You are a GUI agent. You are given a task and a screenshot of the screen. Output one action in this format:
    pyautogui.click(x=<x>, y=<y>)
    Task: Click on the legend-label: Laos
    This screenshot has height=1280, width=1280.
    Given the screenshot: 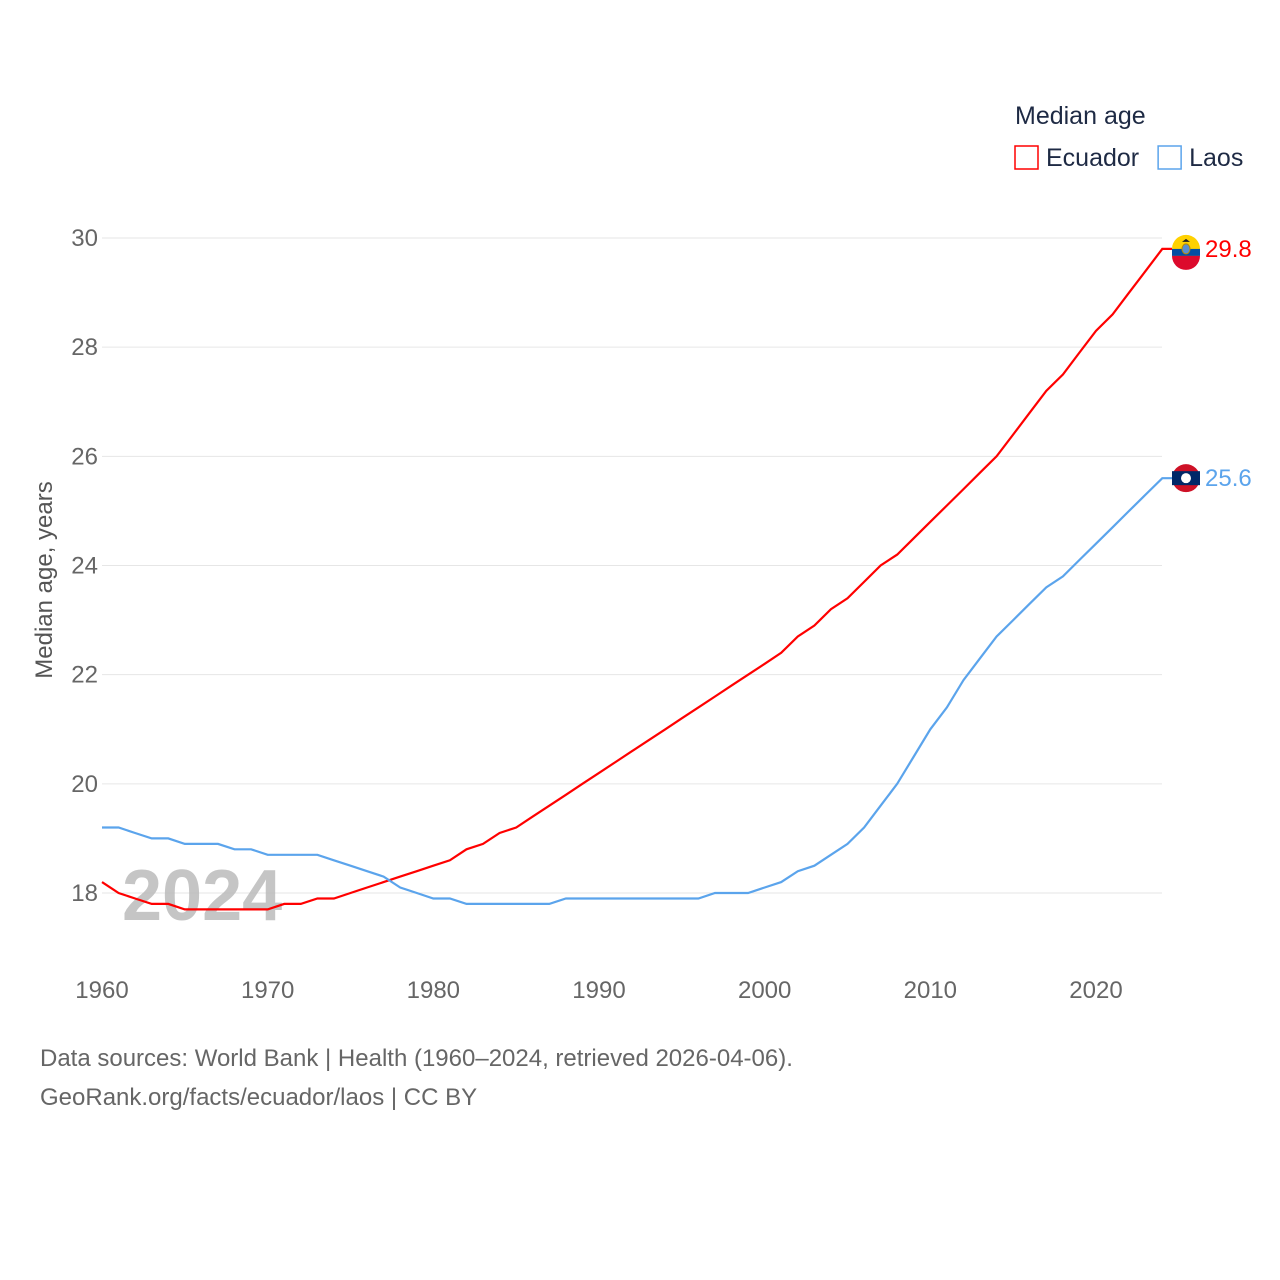 What is the action you would take?
    pyautogui.click(x=1216, y=158)
    